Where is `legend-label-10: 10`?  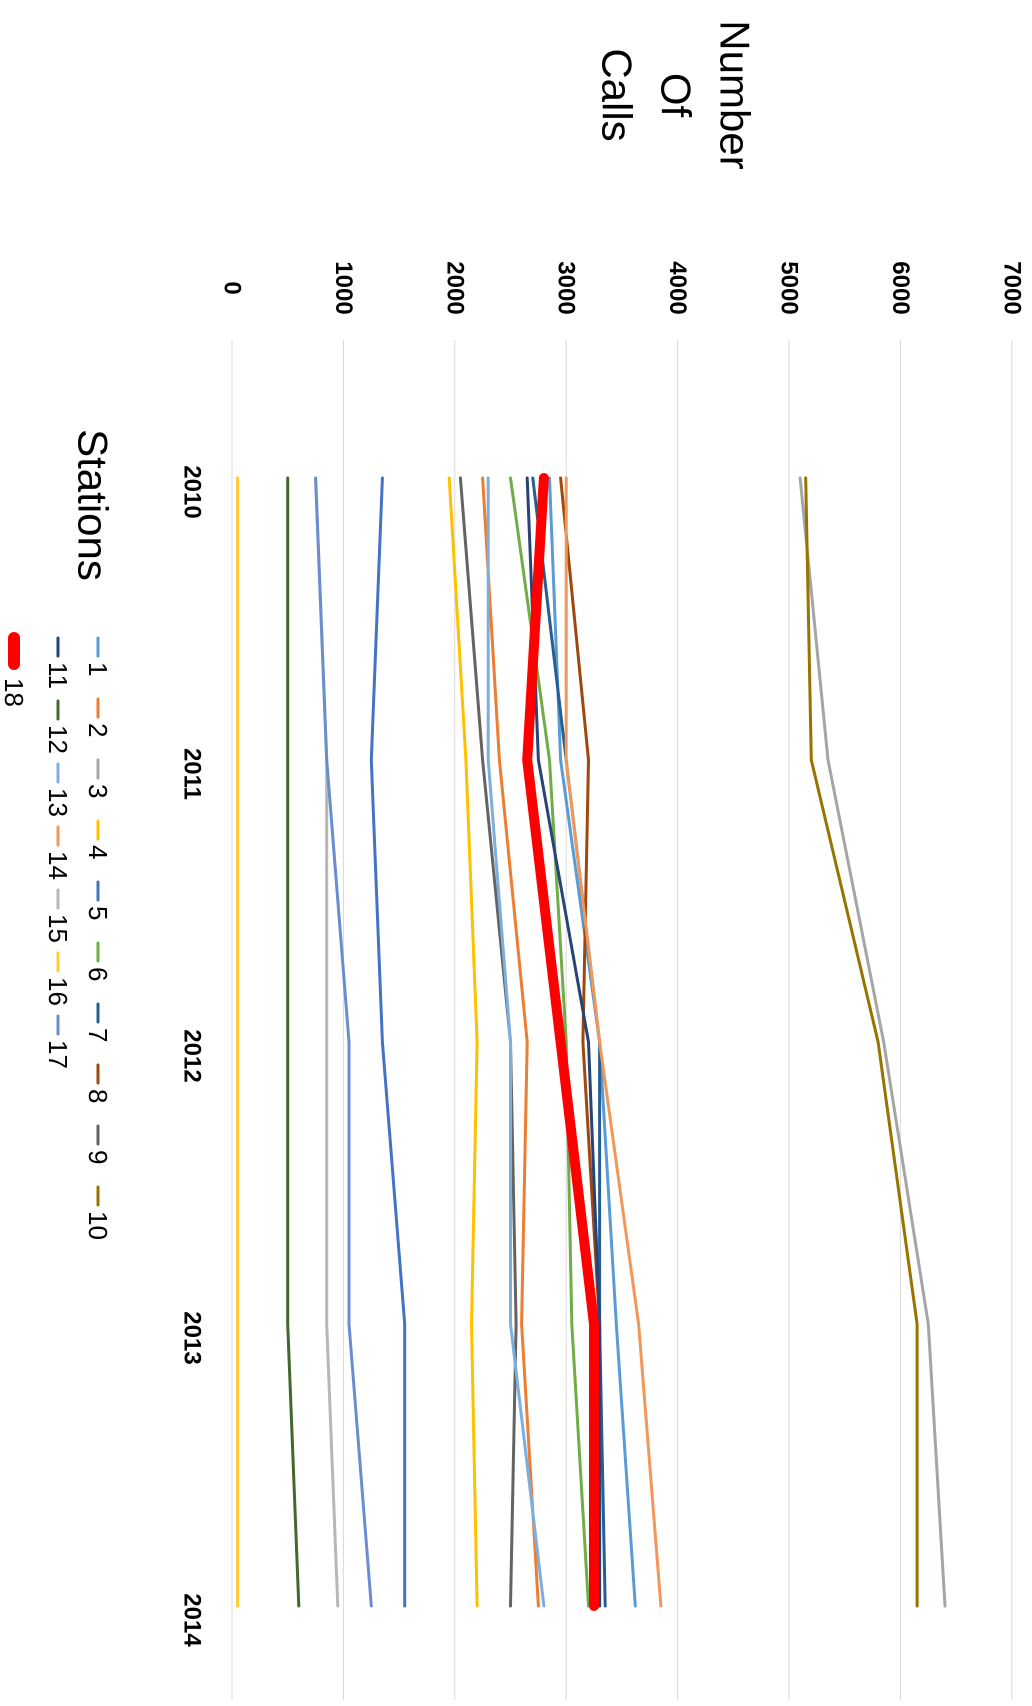
legend-label-10: 10 is located at coordinates (98, 1225).